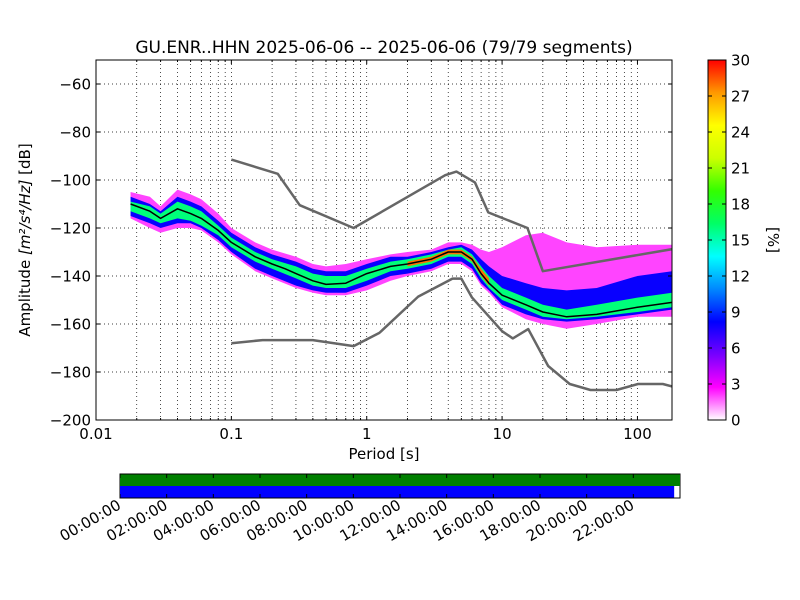 The height and width of the screenshot is (600, 800). Describe the element at coordinates (367, 434) in the screenshot. I see `x-tick-label: 1` at that location.